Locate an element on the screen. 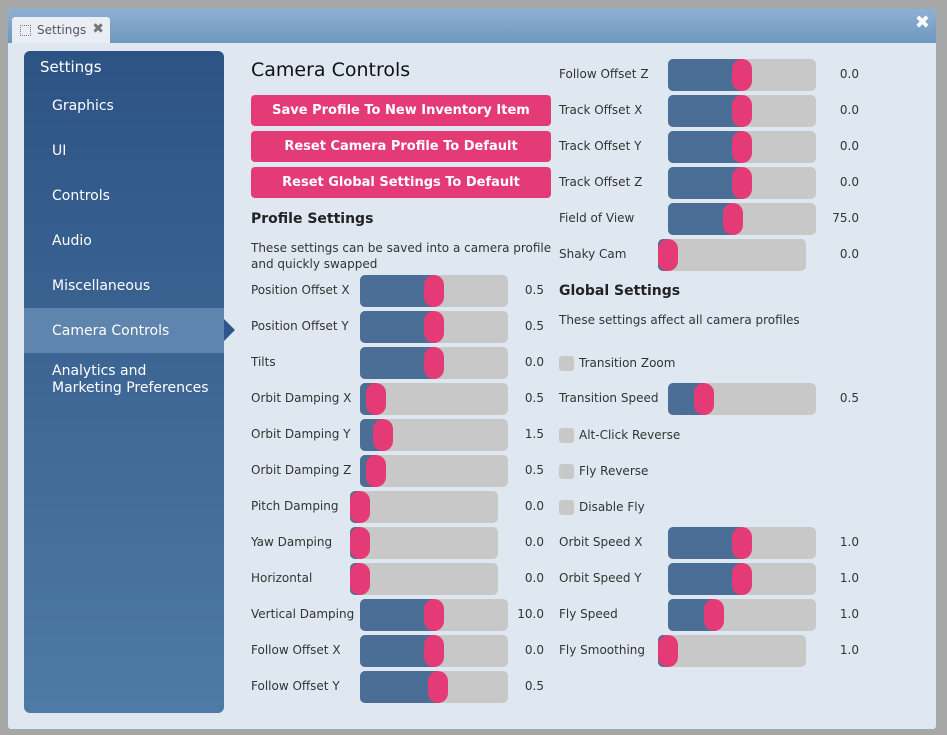  sidebar-item-controls: Controls is located at coordinates (124, 195).